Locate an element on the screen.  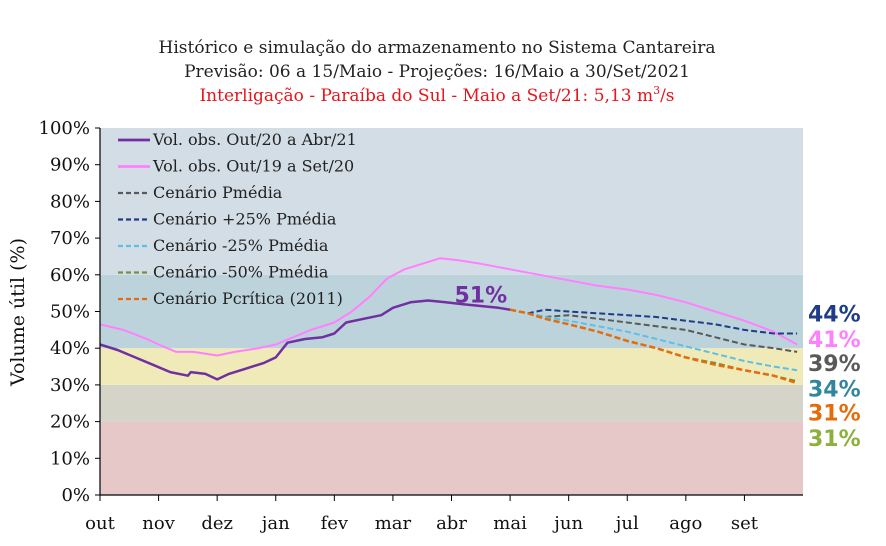
x-tick-label: ago is located at coordinates (685, 523).